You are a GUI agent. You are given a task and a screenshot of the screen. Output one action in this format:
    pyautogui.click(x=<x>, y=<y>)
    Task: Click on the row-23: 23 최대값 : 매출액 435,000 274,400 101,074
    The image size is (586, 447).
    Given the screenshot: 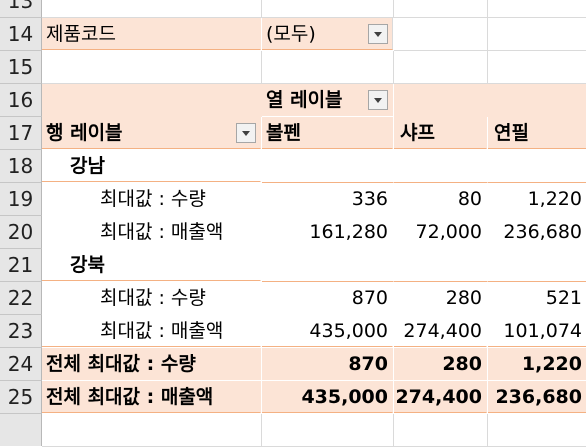 What is the action you would take?
    pyautogui.click(x=293, y=331)
    